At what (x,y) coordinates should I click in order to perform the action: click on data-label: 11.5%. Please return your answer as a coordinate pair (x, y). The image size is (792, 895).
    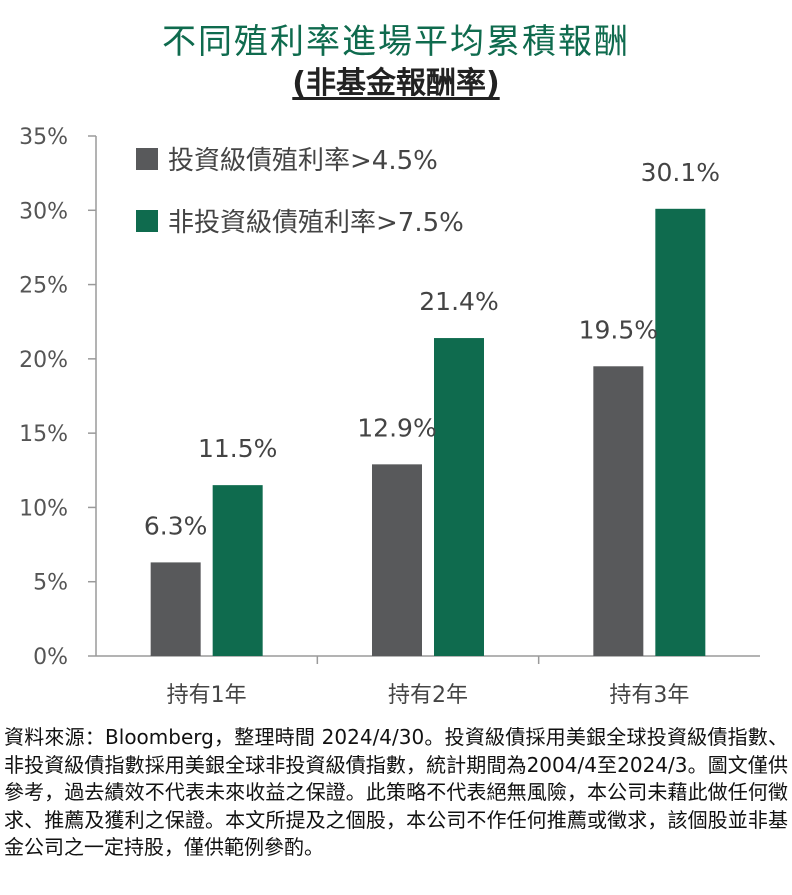
    Looking at the image, I should click on (237, 448).